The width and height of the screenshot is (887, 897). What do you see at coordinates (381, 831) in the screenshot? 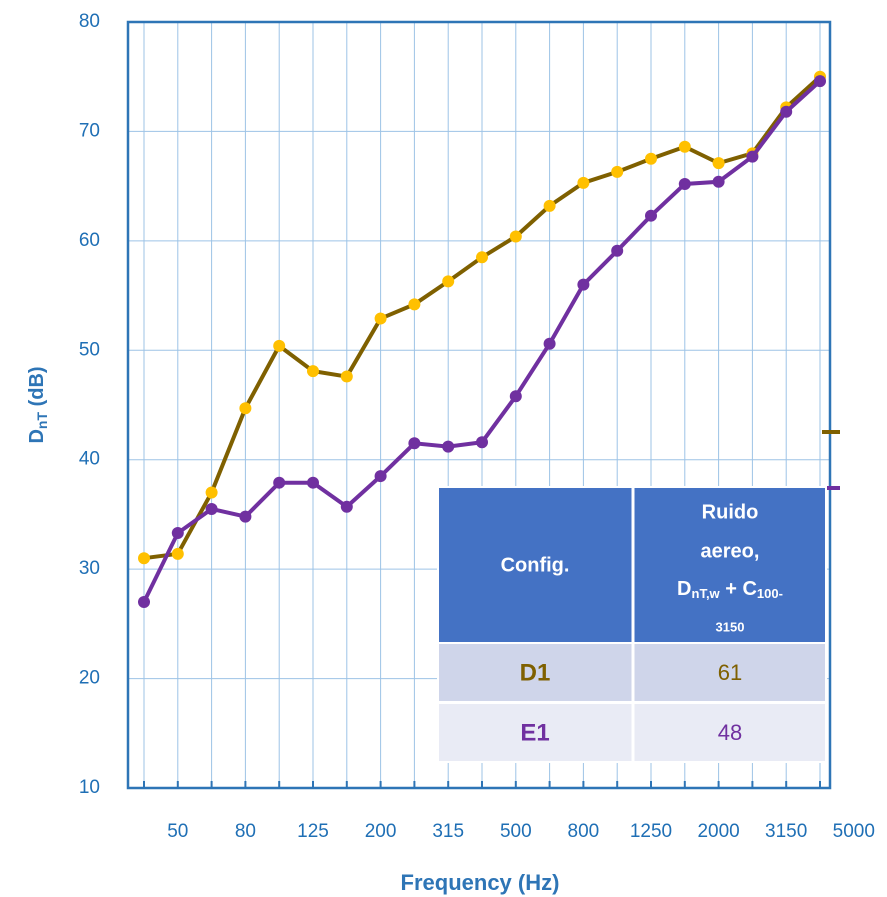
I see `x-tick-label: 200` at bounding box center [381, 831].